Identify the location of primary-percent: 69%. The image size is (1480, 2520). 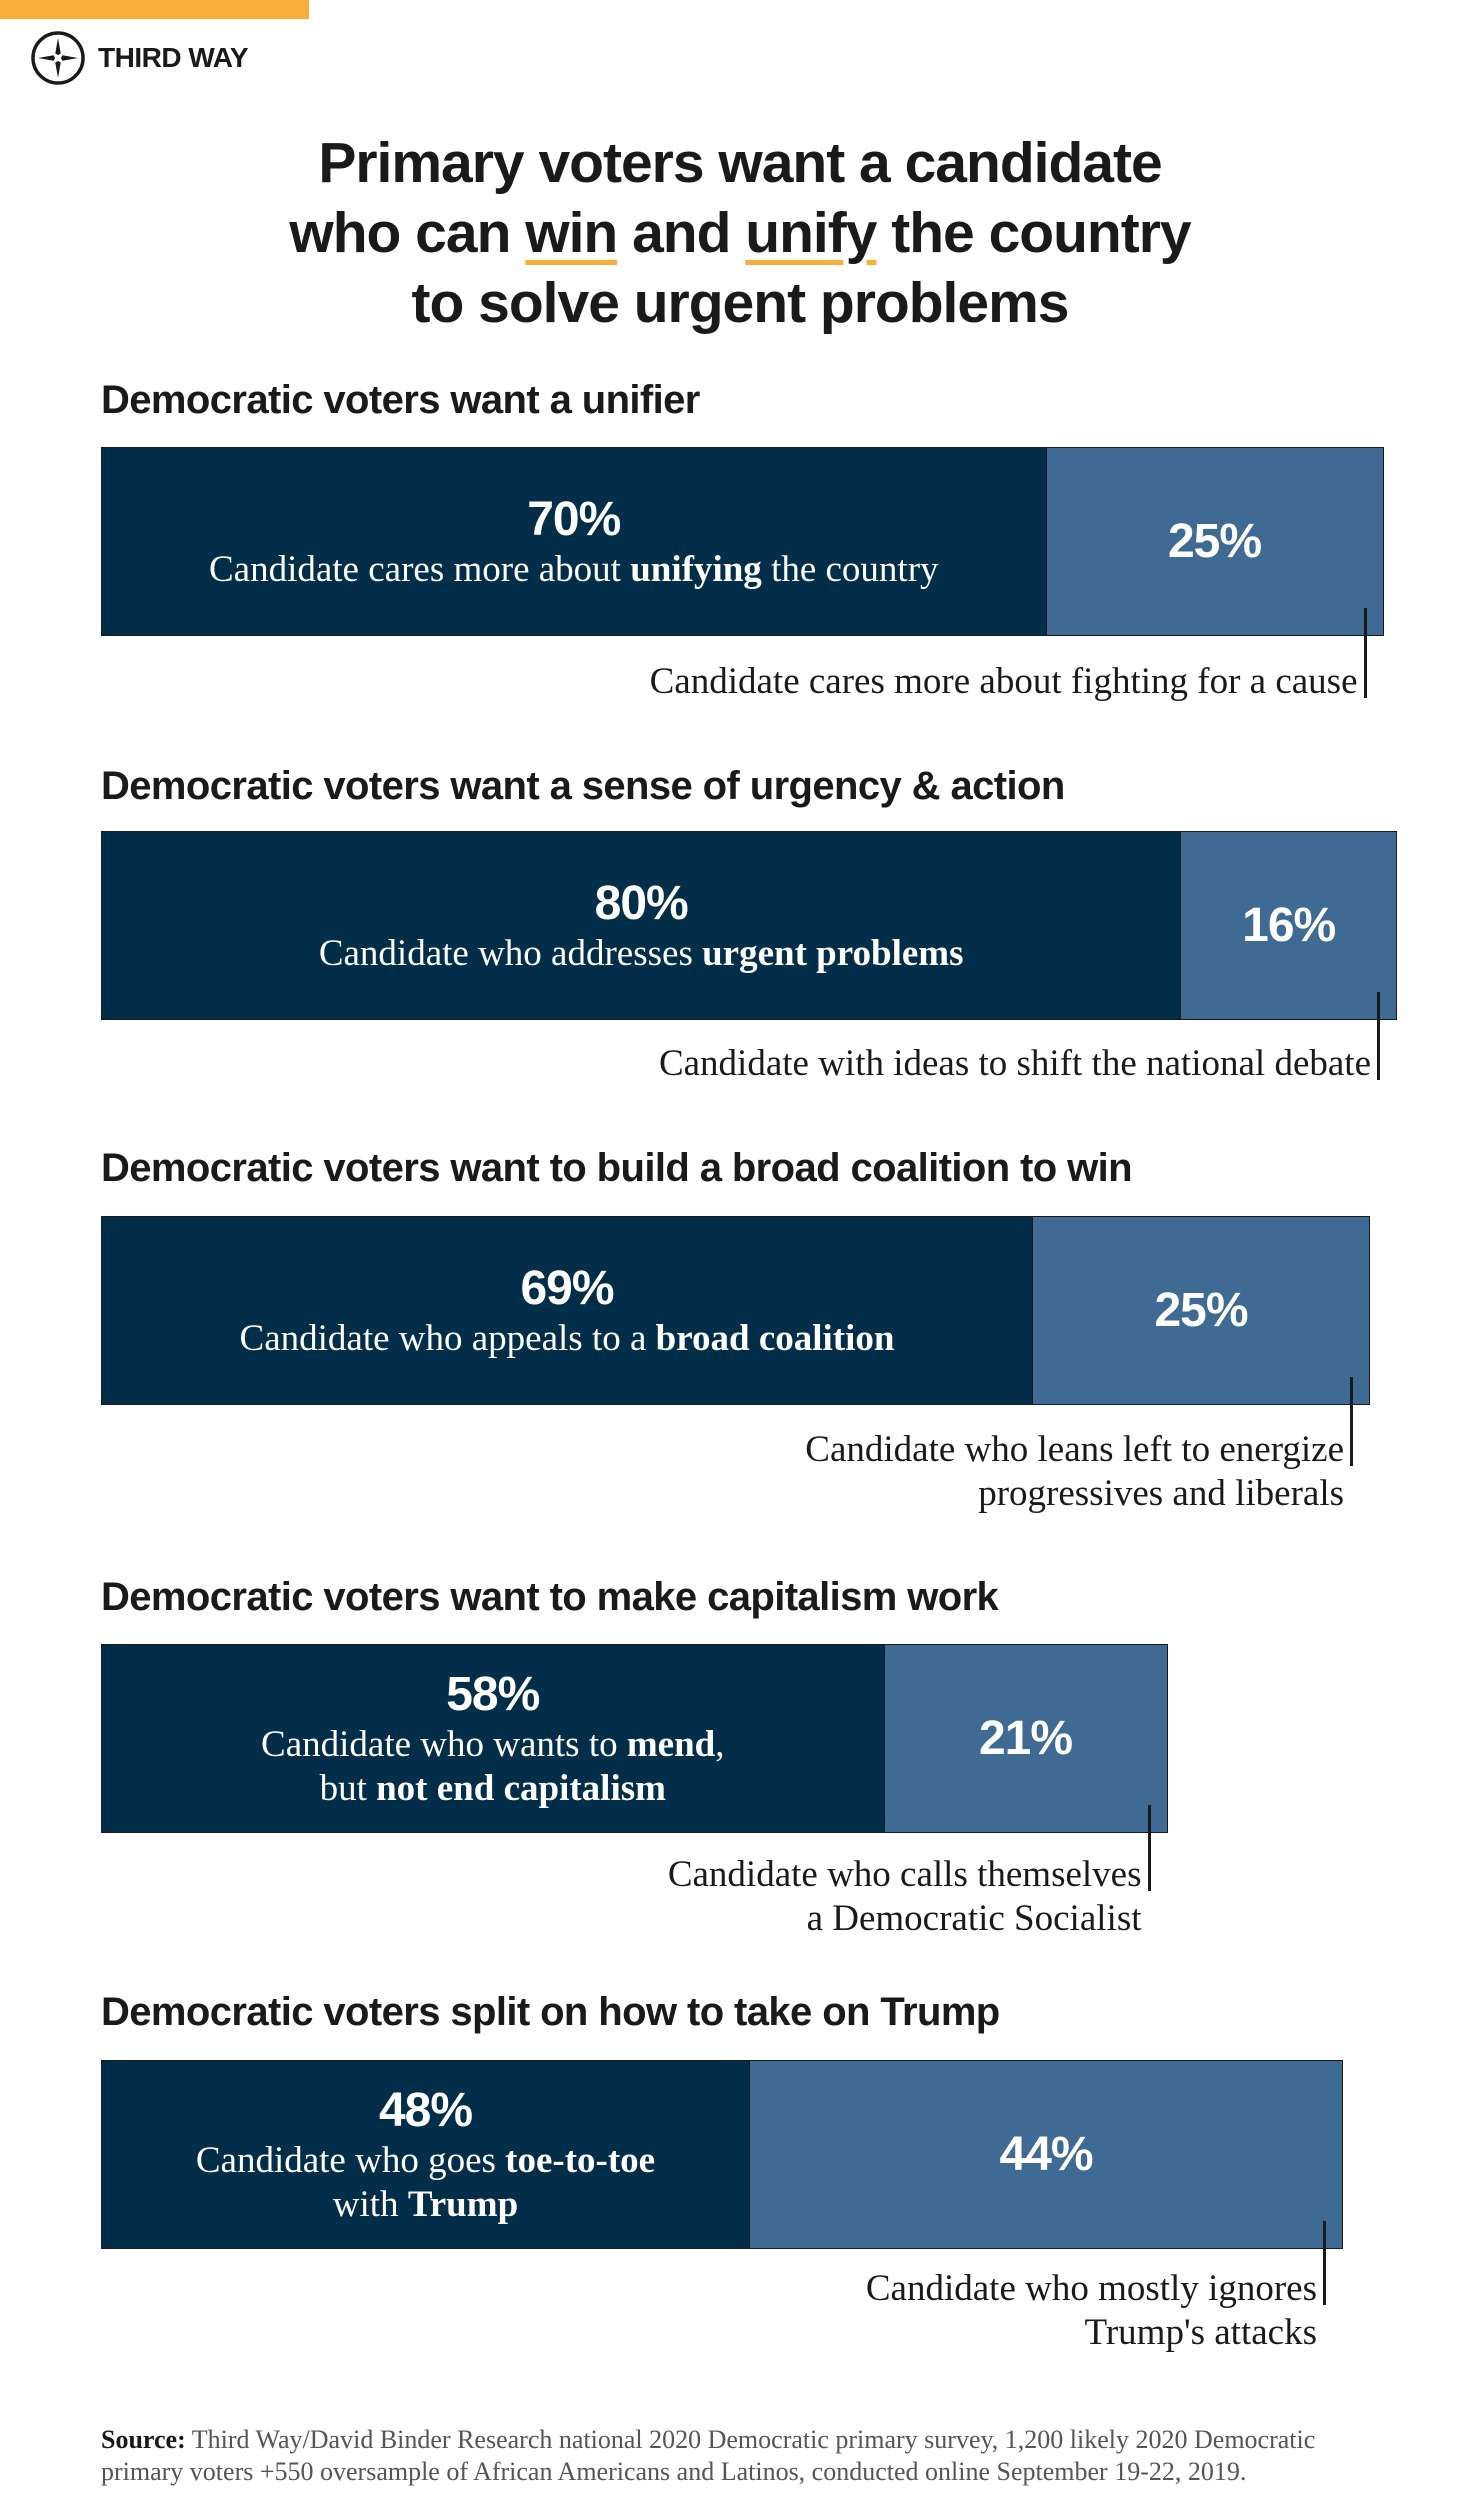
(567, 1288).